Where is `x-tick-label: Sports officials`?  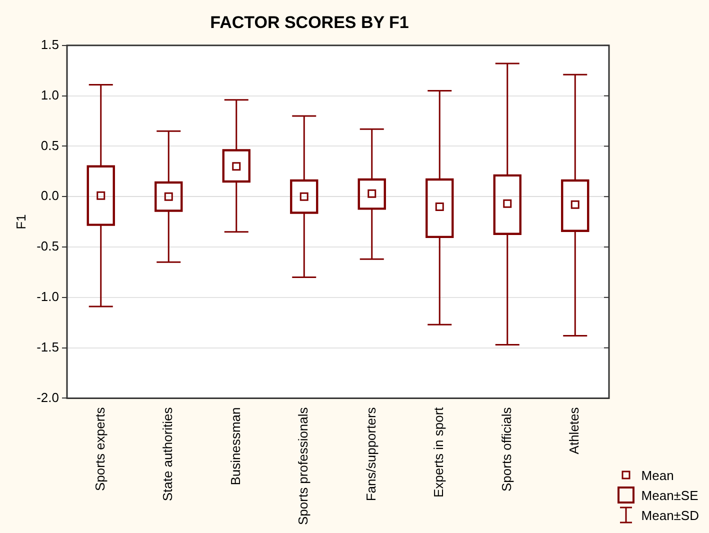
x-tick-label: Sports officials is located at coordinates (506, 449).